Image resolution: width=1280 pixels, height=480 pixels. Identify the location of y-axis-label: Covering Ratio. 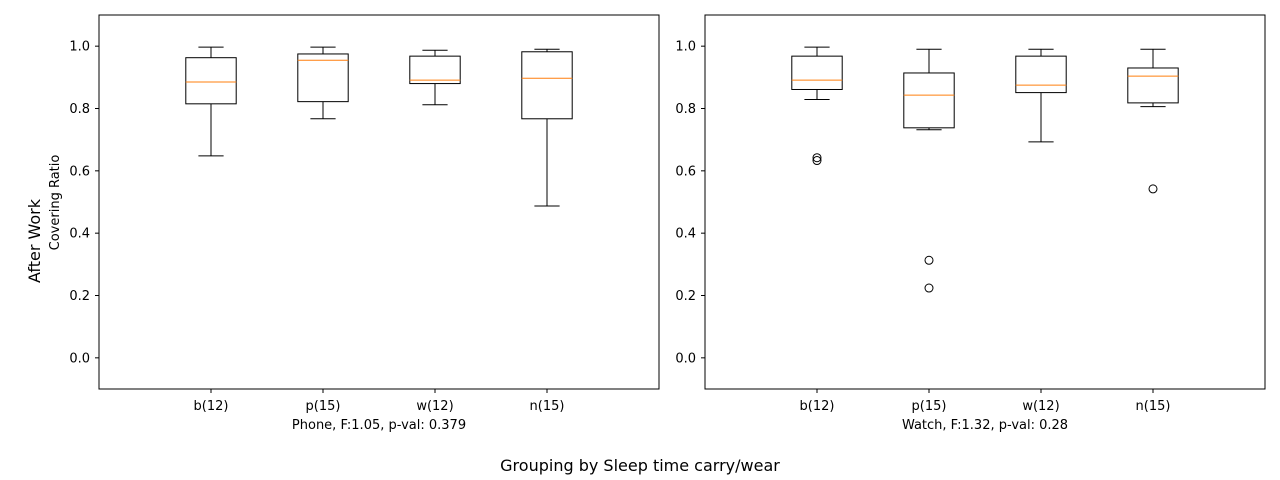
(55, 203).